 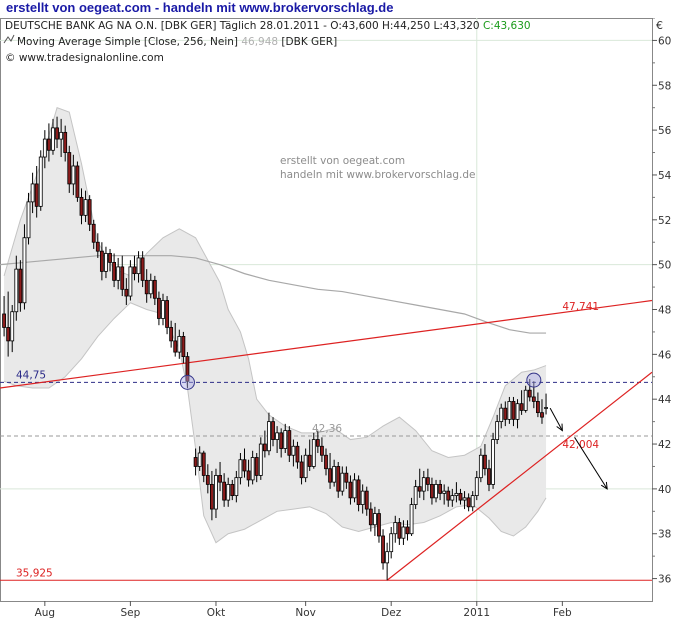 I want to click on y-tick-label: 50, so click(x=664, y=266).